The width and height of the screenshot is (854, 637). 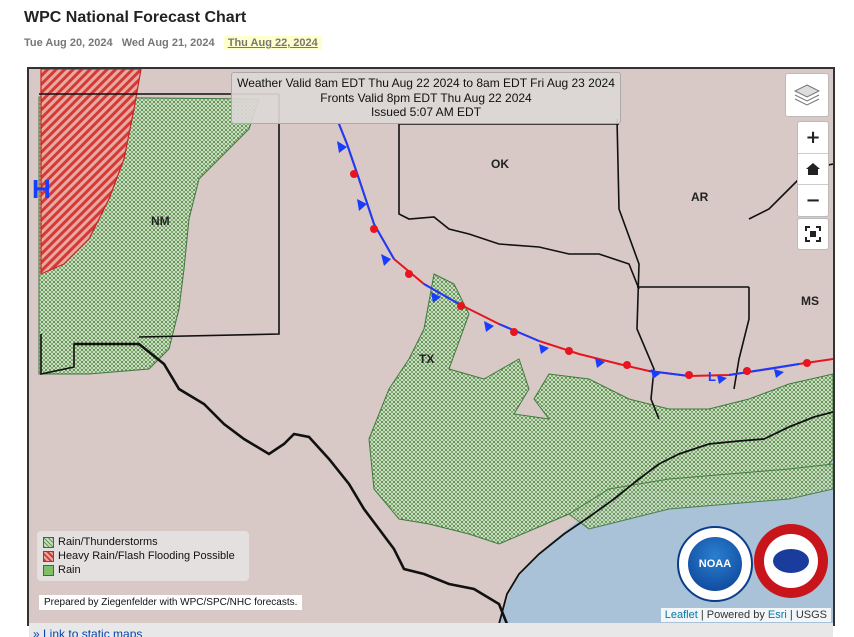 I want to click on state-label-ok: OK, so click(x=500, y=164).